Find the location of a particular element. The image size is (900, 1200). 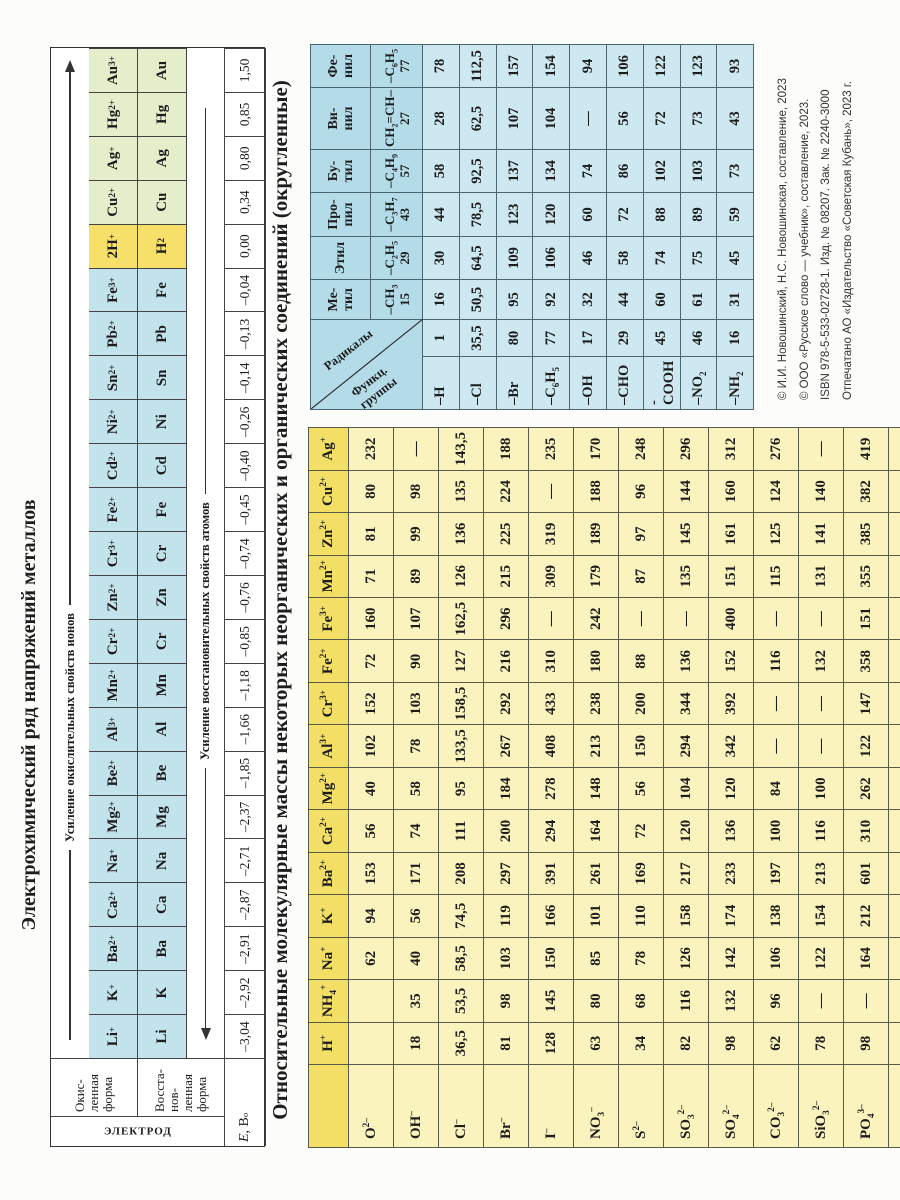

oxidized-ion: Ag + is located at coordinates (113, 157).